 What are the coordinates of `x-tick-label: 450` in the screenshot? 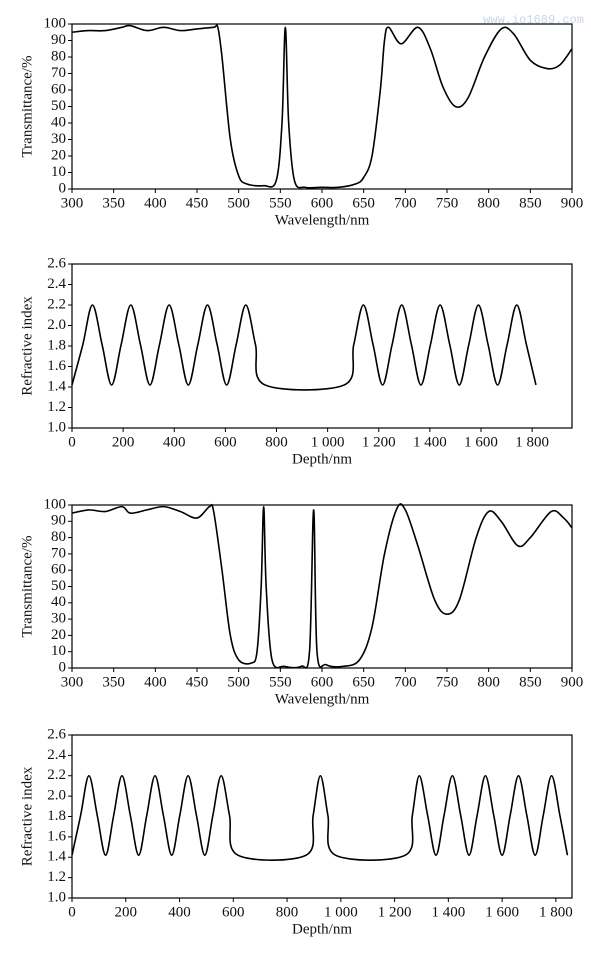 It's located at (197, 682).